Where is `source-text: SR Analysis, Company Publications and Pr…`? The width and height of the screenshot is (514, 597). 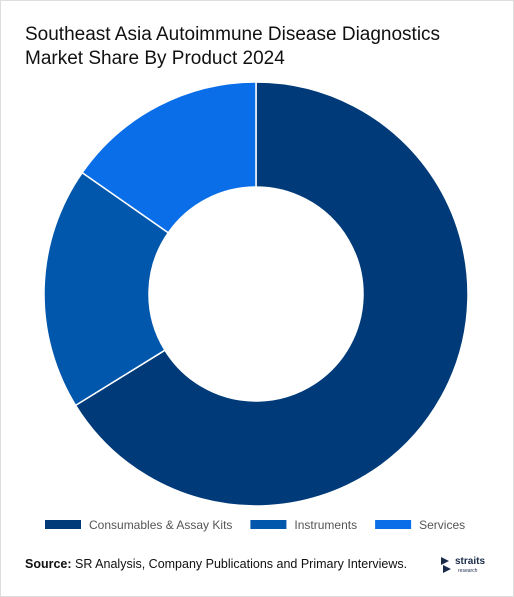
source-text: SR Analysis, Company Publications and Pr… is located at coordinates (241, 564).